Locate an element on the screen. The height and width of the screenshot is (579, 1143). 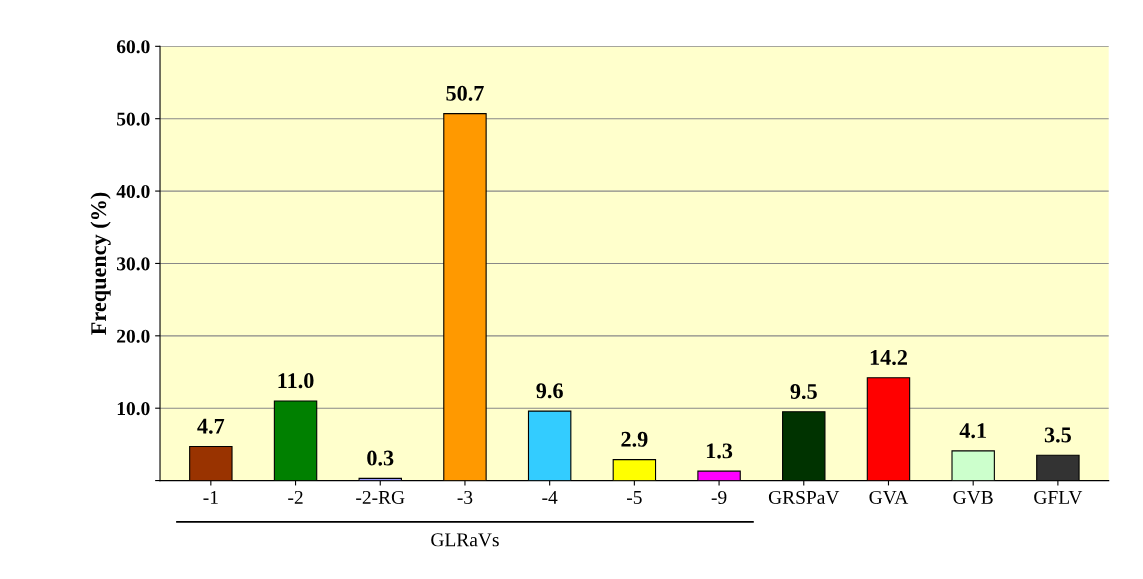
x-tick-label: -9 is located at coordinates (719, 497).